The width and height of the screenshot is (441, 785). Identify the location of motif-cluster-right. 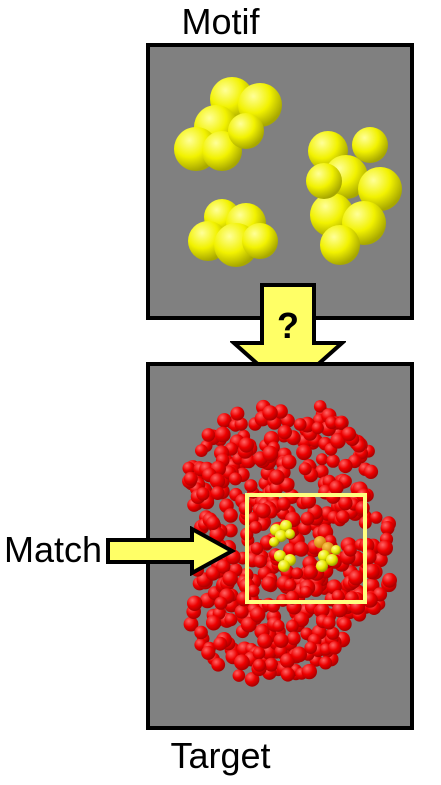
(354, 196).